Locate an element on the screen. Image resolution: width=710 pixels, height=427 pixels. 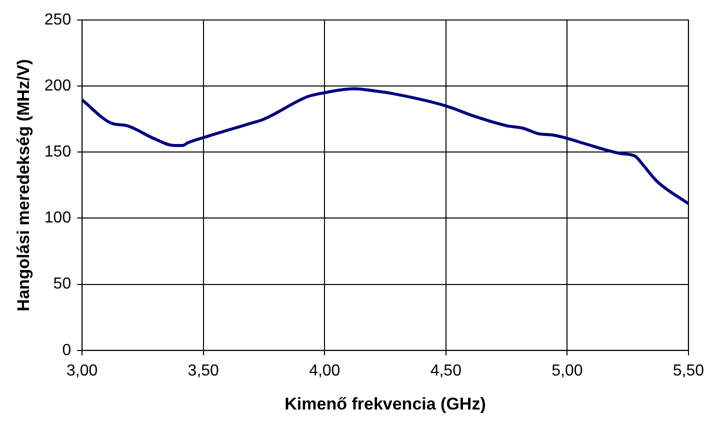
y-tick-label: 100 is located at coordinates (58, 218).